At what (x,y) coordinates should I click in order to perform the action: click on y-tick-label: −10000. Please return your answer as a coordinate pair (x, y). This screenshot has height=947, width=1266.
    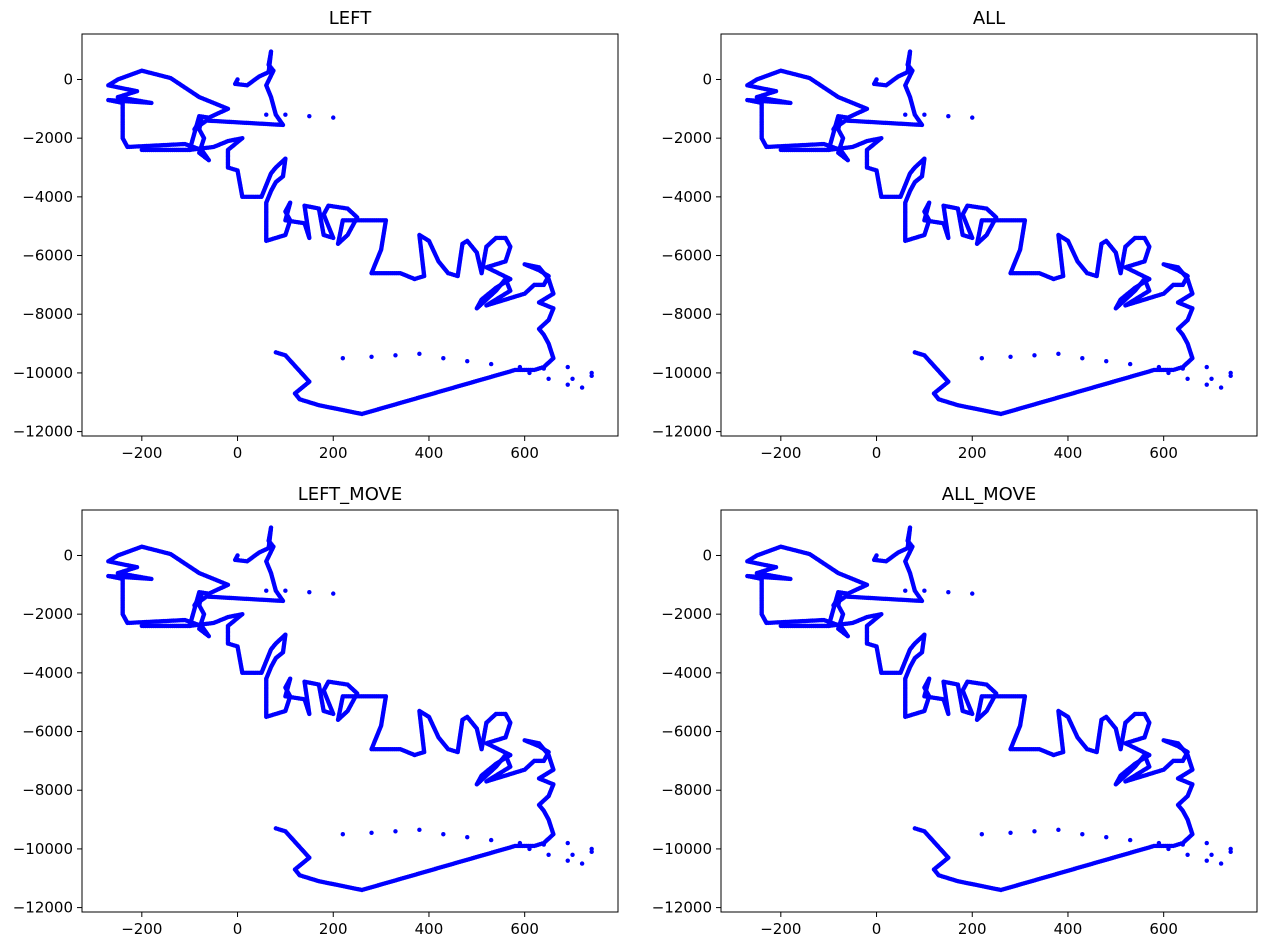
    Looking at the image, I should click on (43, 373).